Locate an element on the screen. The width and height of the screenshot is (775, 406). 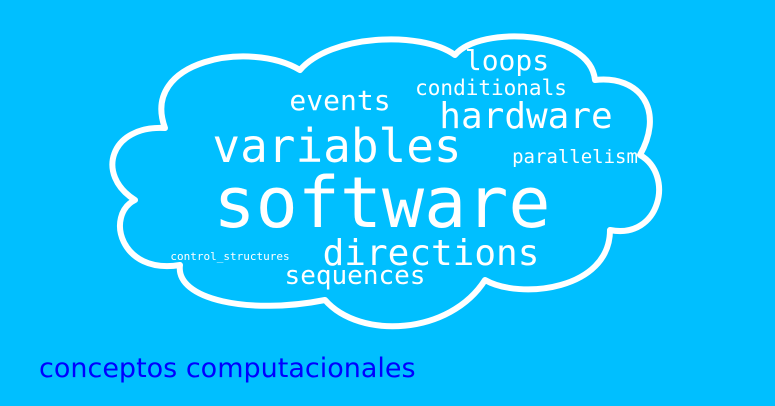
word-parallelism: parallelism is located at coordinates (575, 157).